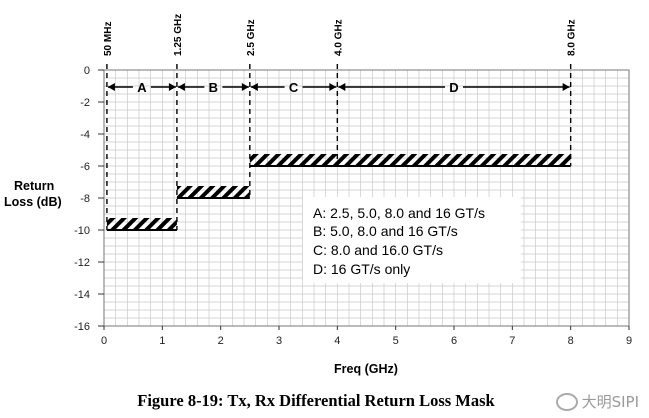 Image resolution: width=649 pixels, height=418 pixels. I want to click on legend-box, so click(412, 240).